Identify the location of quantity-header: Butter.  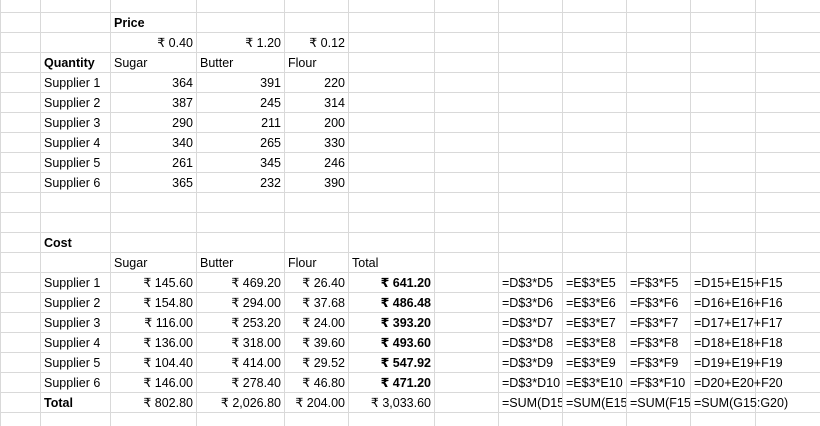
(217, 63).